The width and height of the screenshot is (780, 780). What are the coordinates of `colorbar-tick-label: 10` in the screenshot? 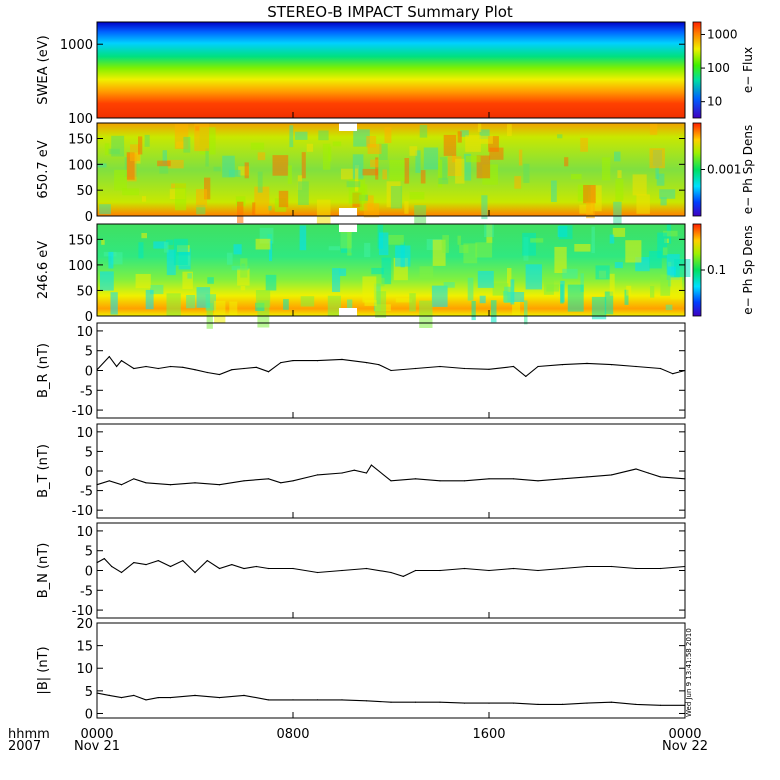 It's located at (714, 102).